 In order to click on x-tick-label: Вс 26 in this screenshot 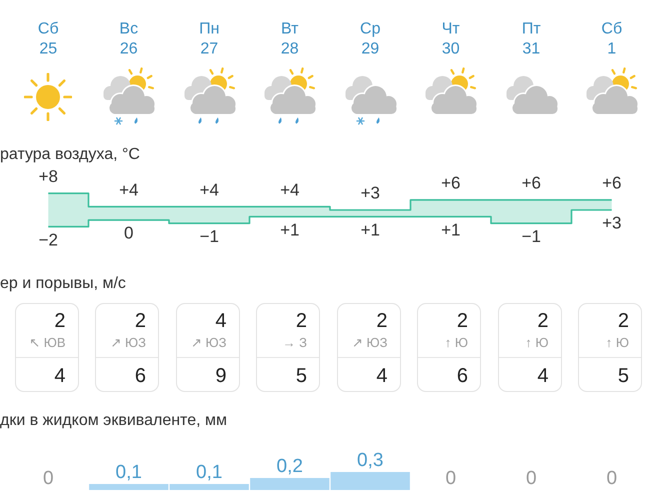, I will do `click(128, 39)`.